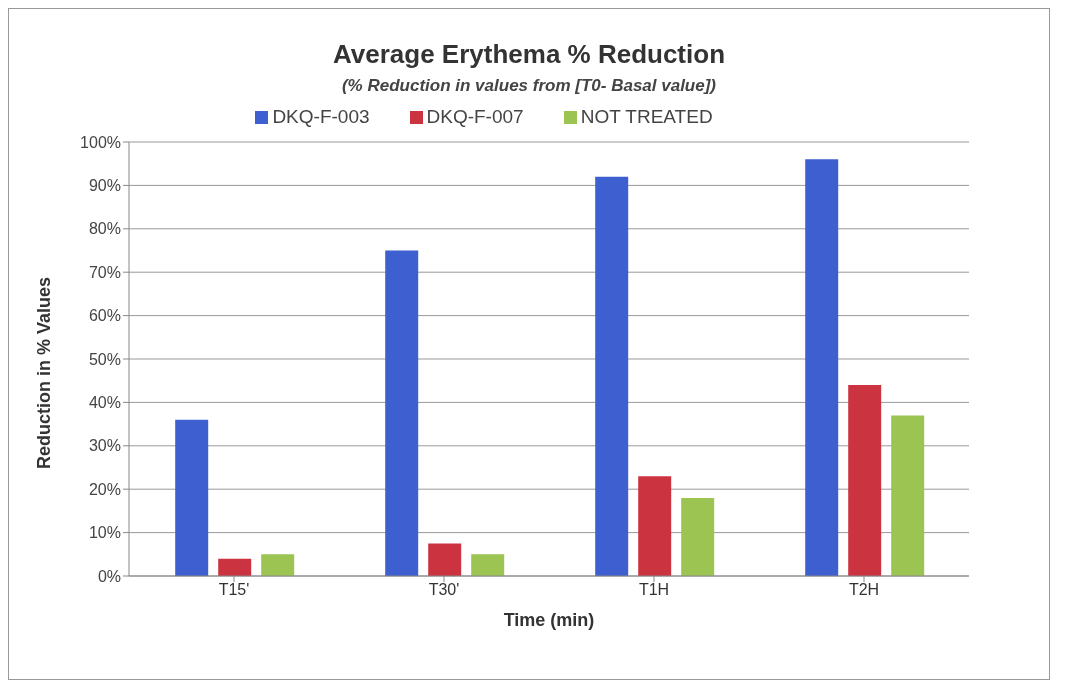  Describe the element at coordinates (104, 533) in the screenshot. I see `y-tick-label: 10%` at that location.